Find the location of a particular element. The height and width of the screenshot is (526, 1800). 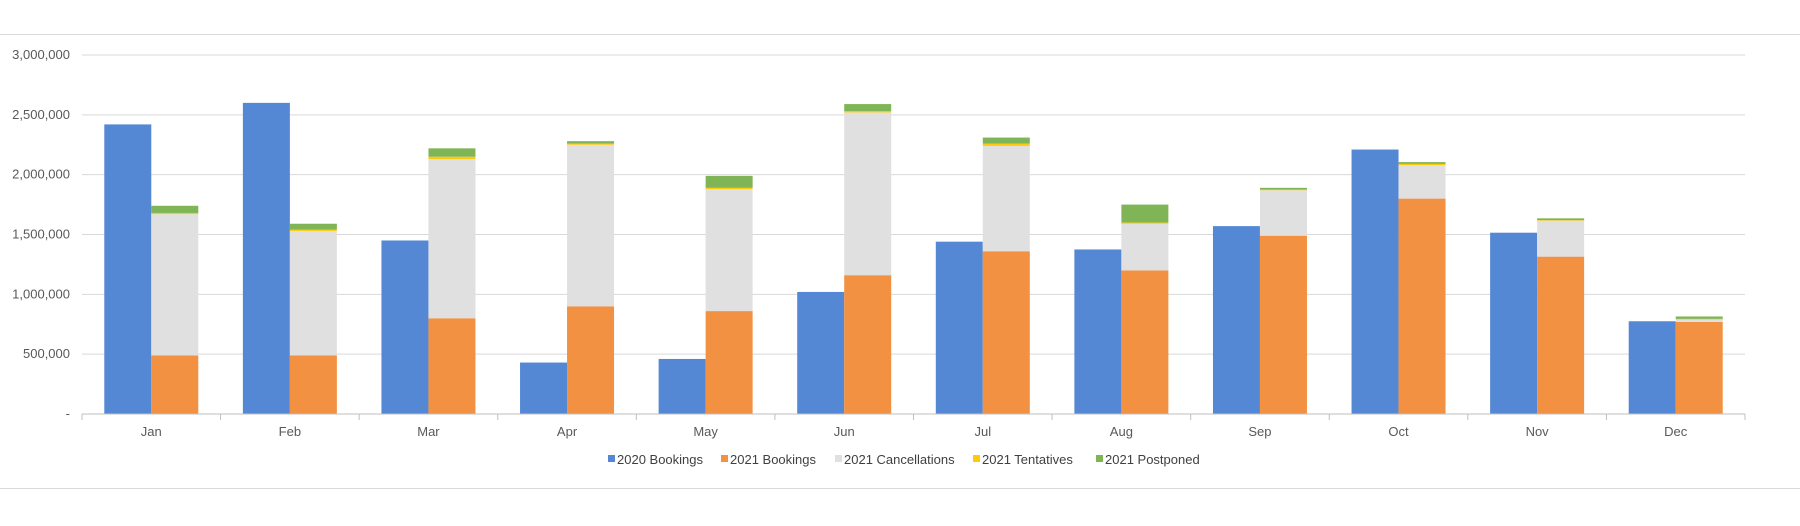

bar-2021-postponed-jun is located at coordinates (868, 108).